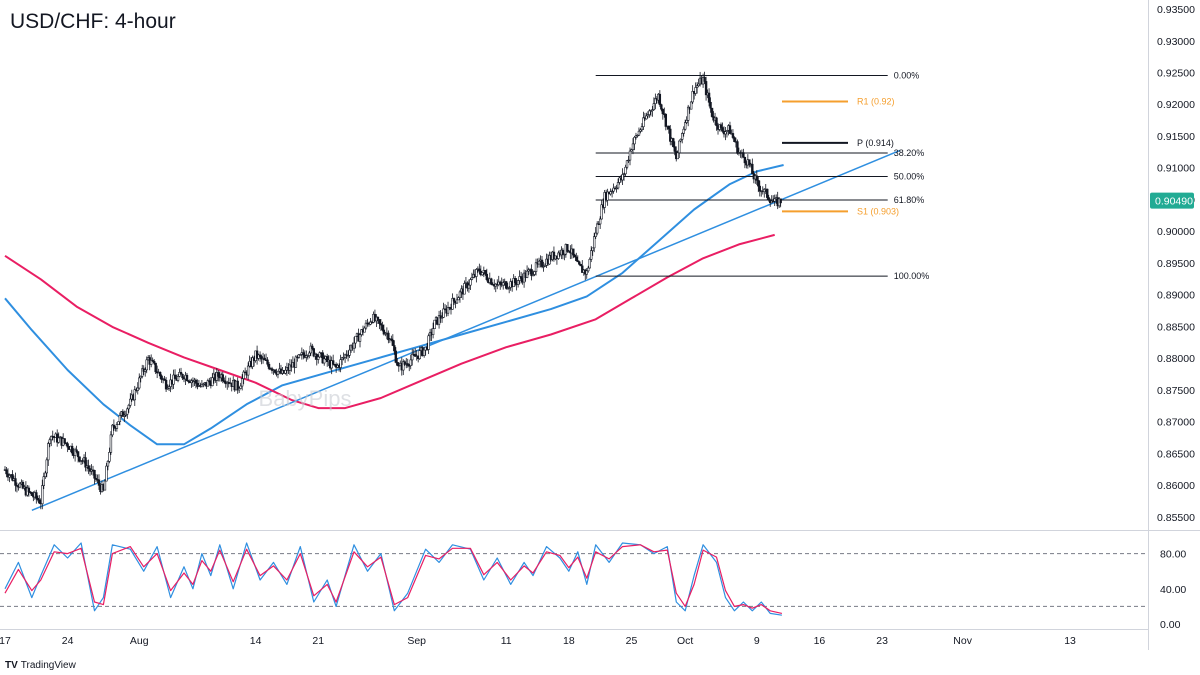  What do you see at coordinates (840, 157) in the screenshot?
I see `pivot-levels: R1 (0.92) P (0.914) S1 (0.903)` at bounding box center [840, 157].